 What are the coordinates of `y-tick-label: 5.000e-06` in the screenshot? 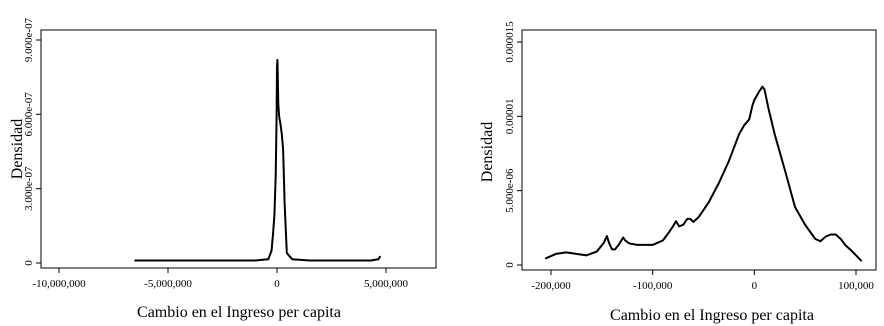 It's located at (510, 190).